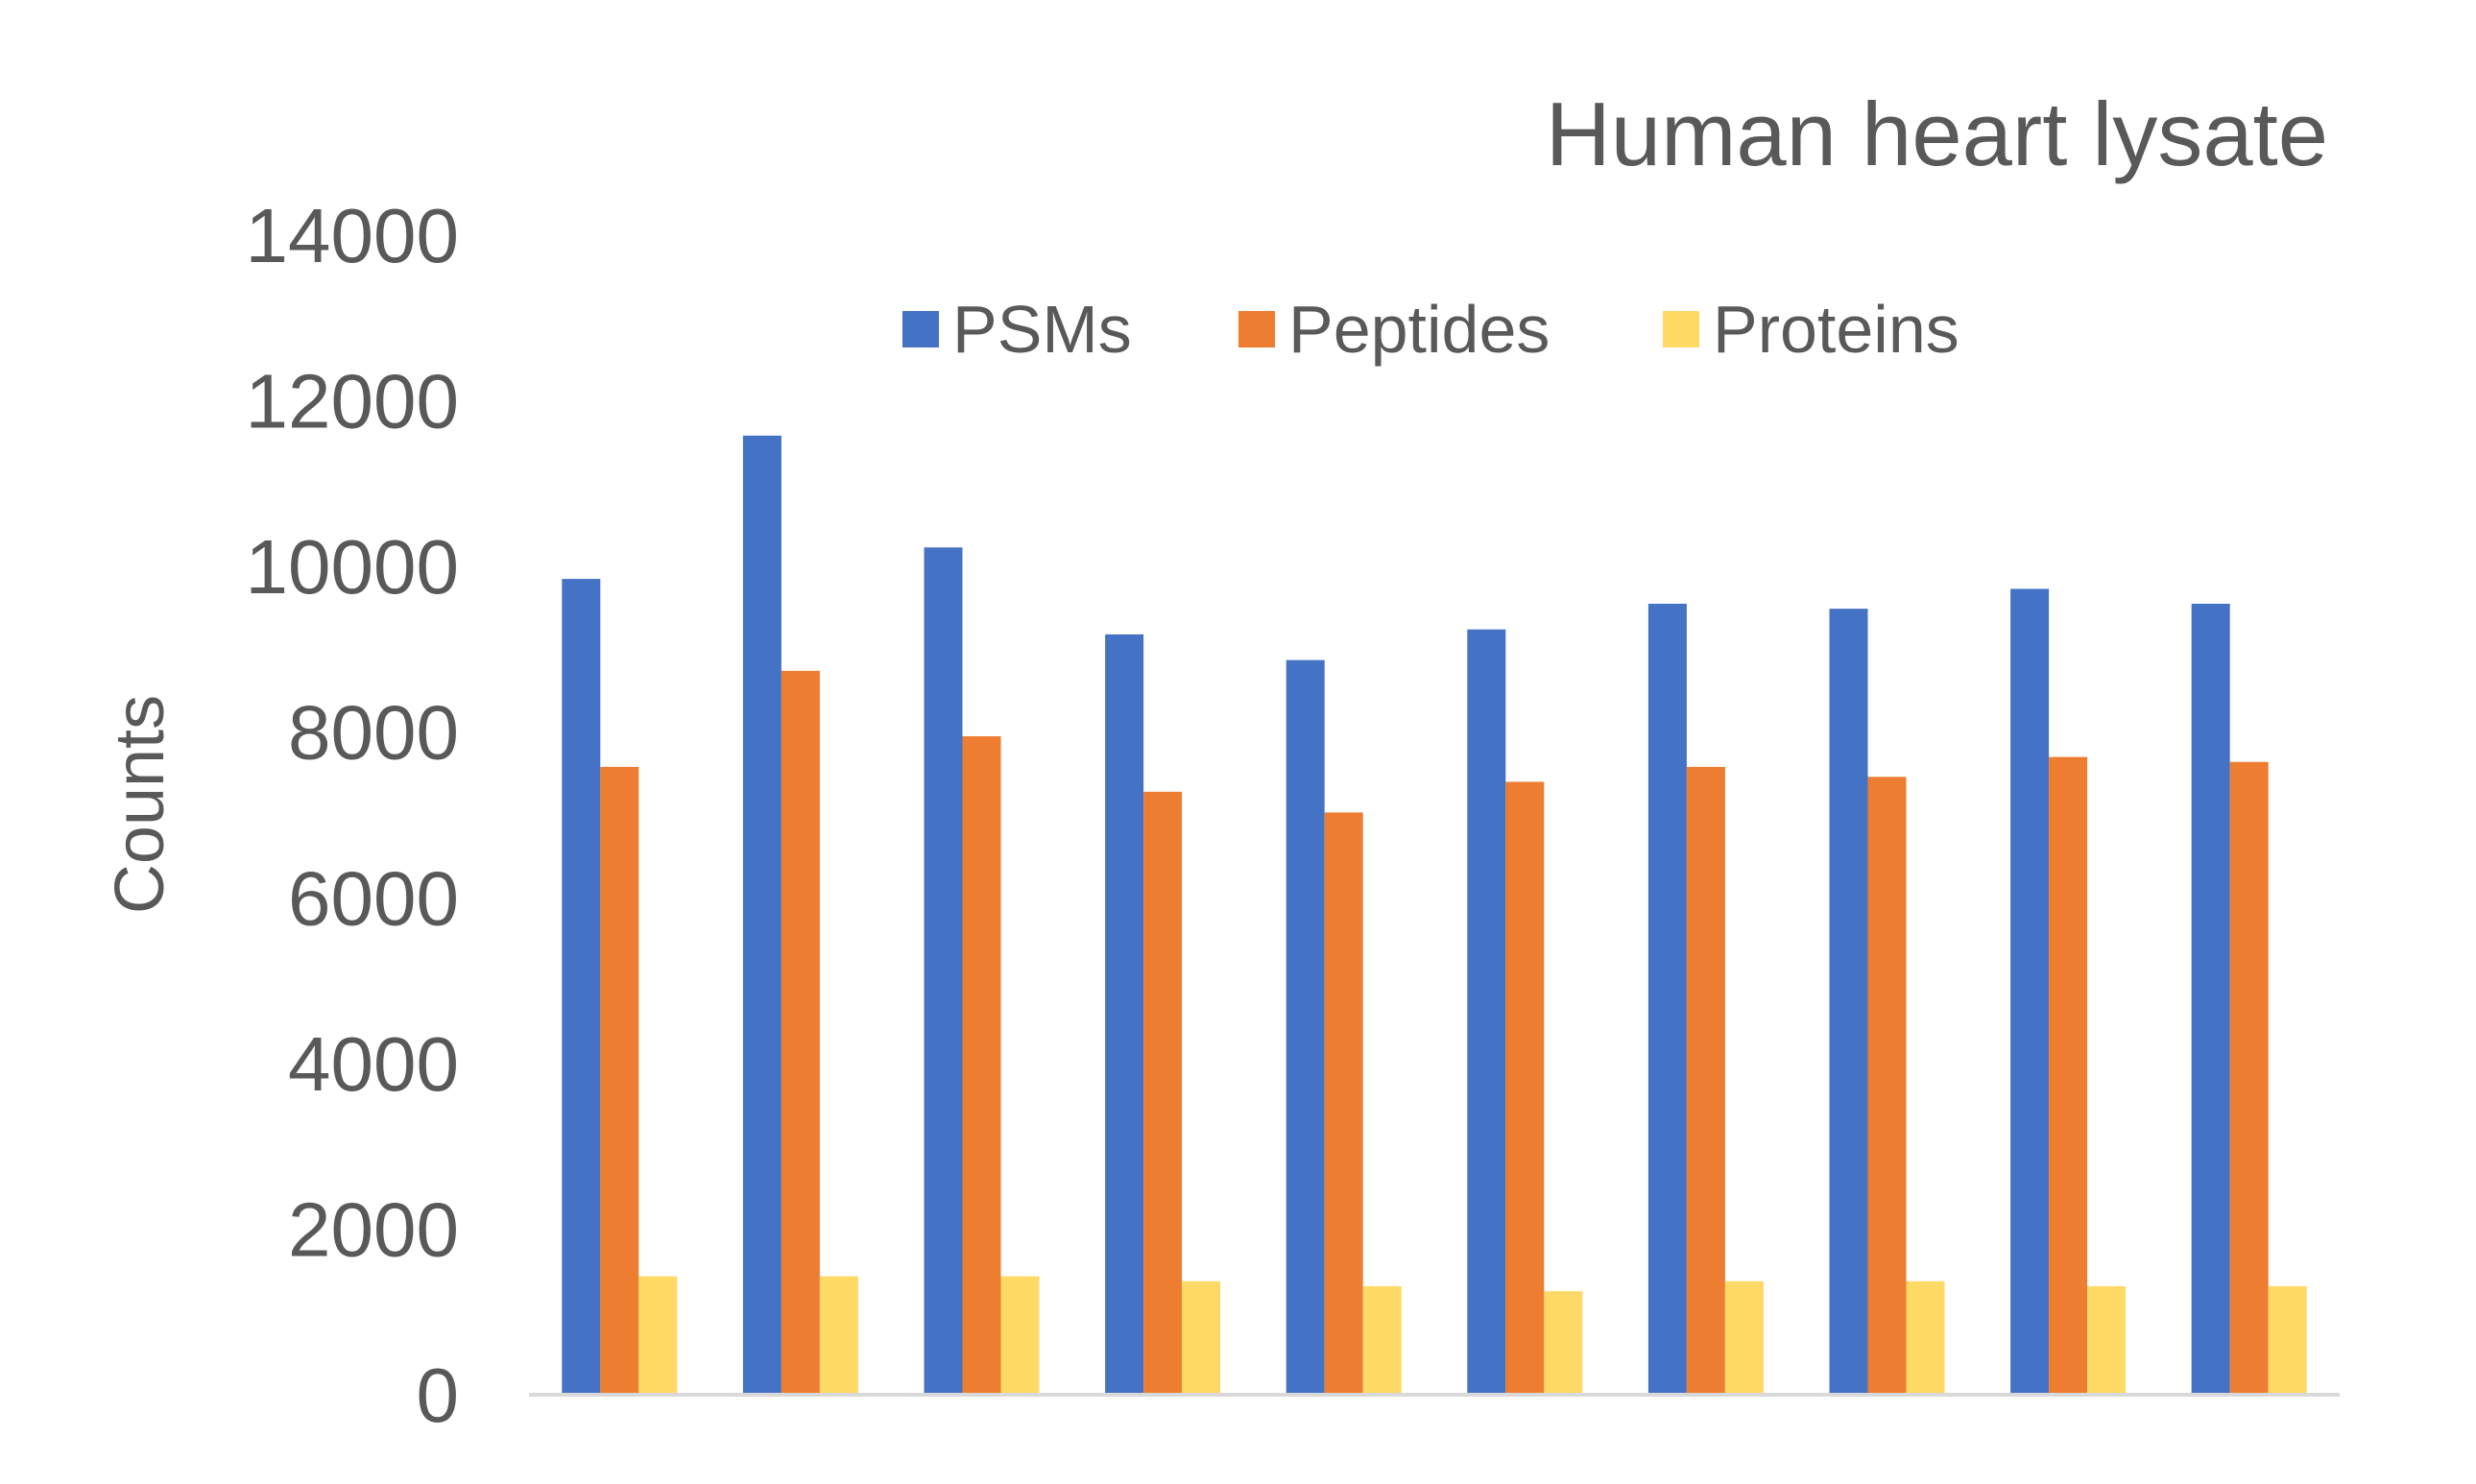  I want to click on legend-swatch-peptides, so click(1256, 329).